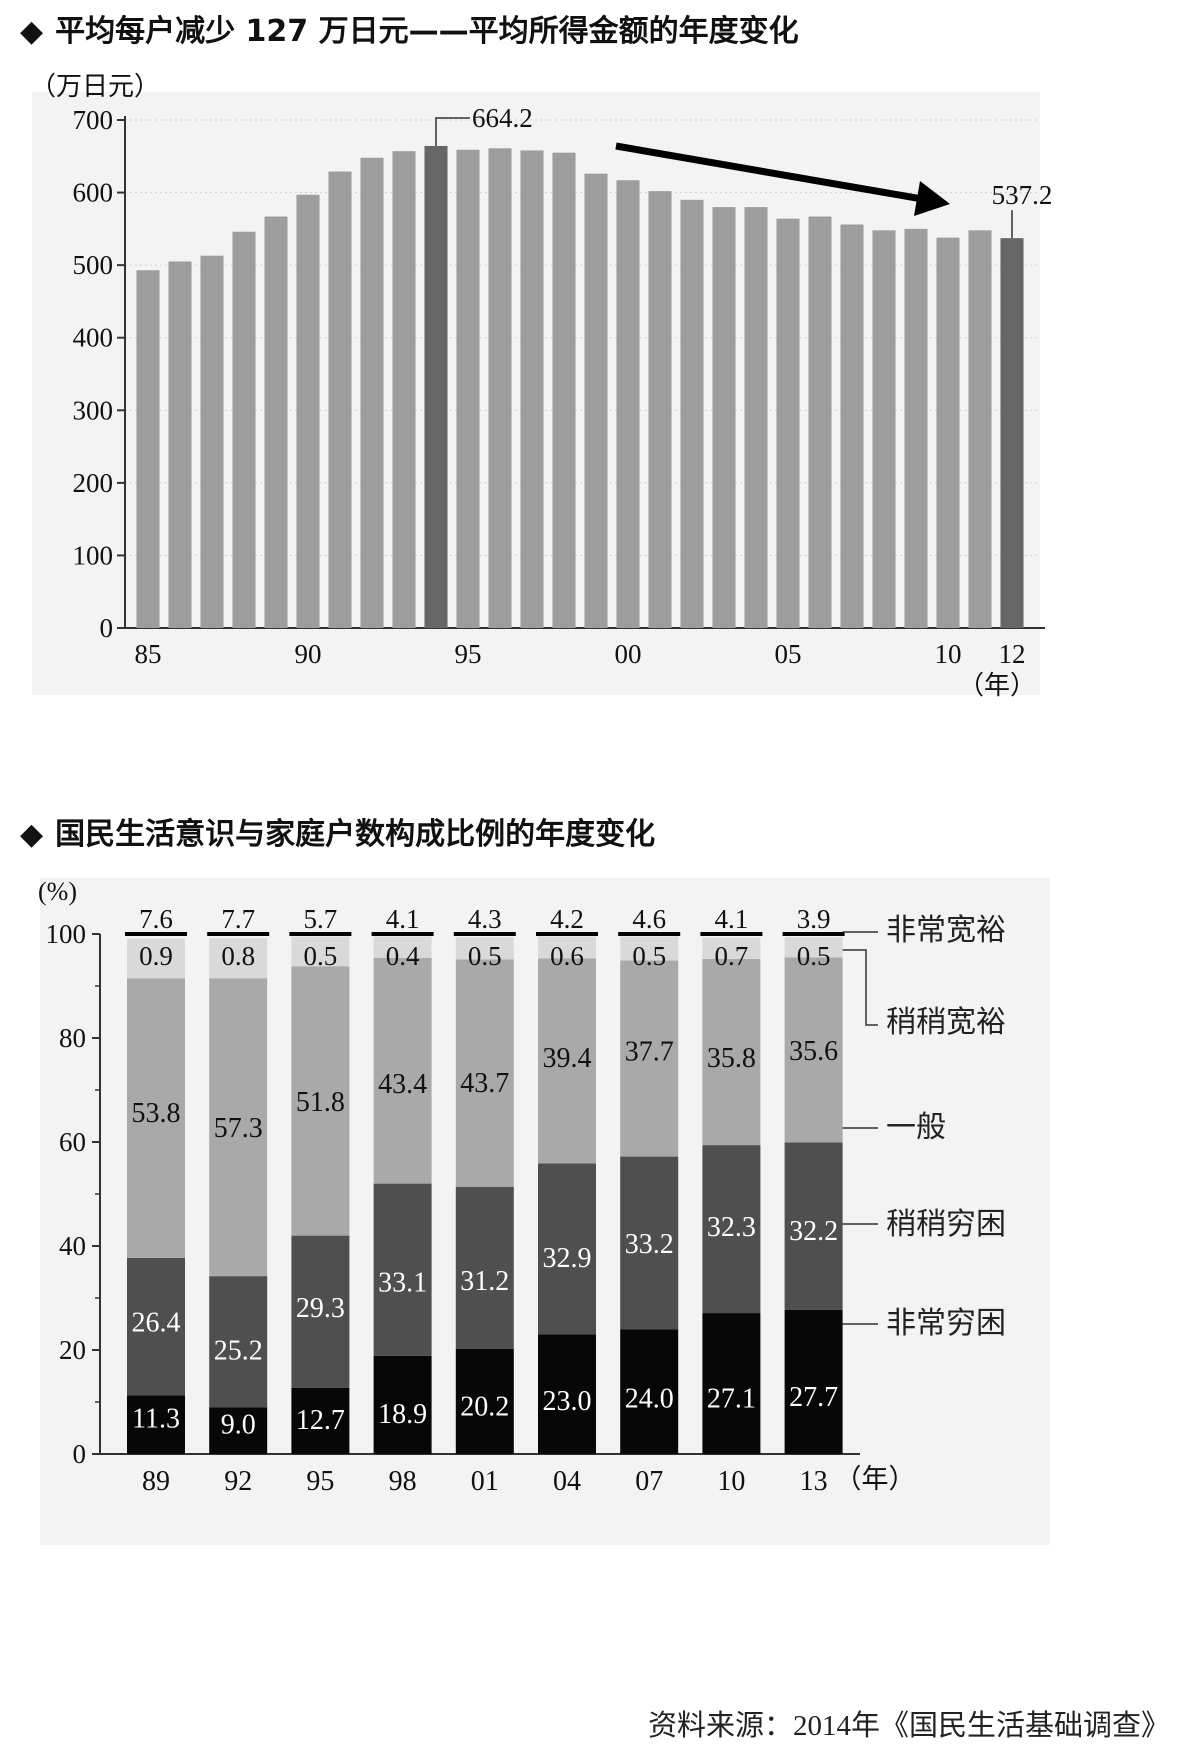  What do you see at coordinates (731, 1399) in the screenshot?
I see `value-label-very-poor: 27.1` at bounding box center [731, 1399].